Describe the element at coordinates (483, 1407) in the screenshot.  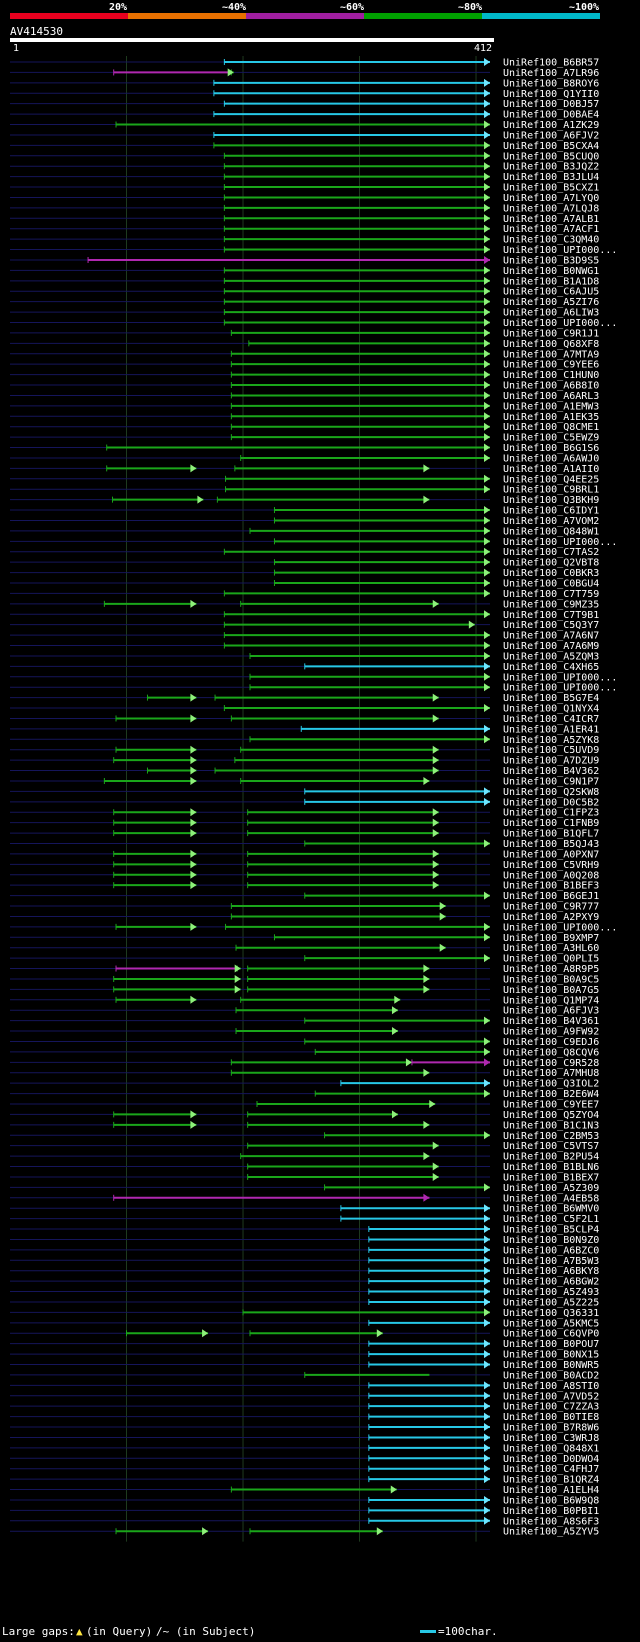
I see `hit-row: UniRef100_C7ZZA3` at that location.